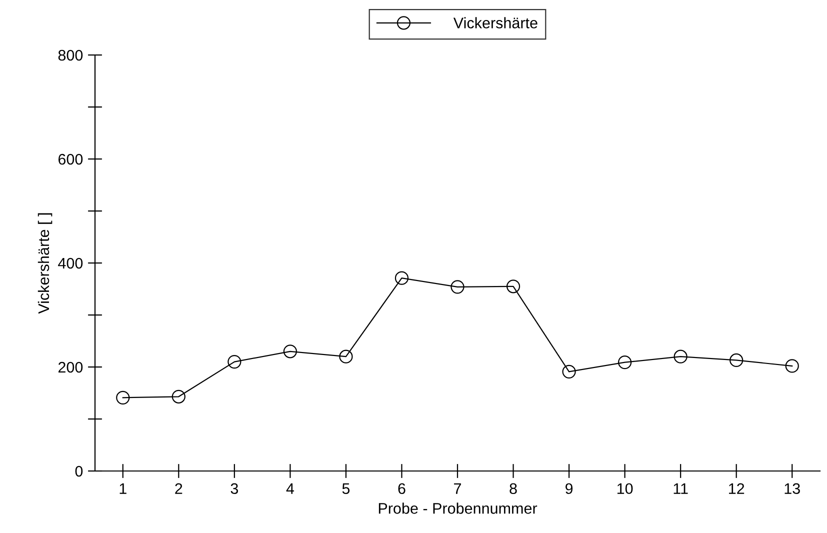 The image size is (827, 533). I want to click on y-tick-label: 800, so click(70, 55).